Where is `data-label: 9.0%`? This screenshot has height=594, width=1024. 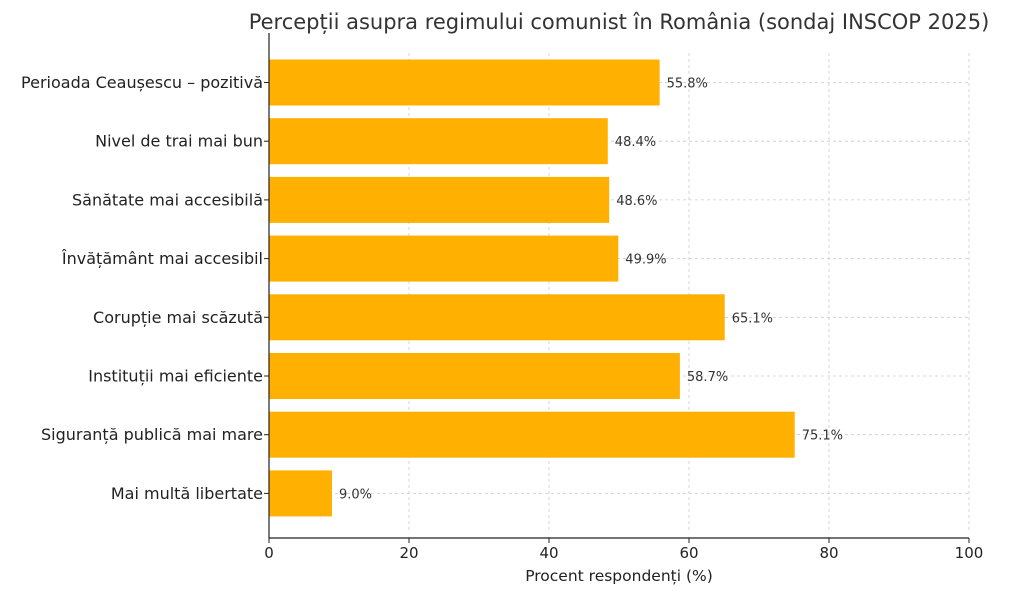 data-label: 9.0% is located at coordinates (355, 494).